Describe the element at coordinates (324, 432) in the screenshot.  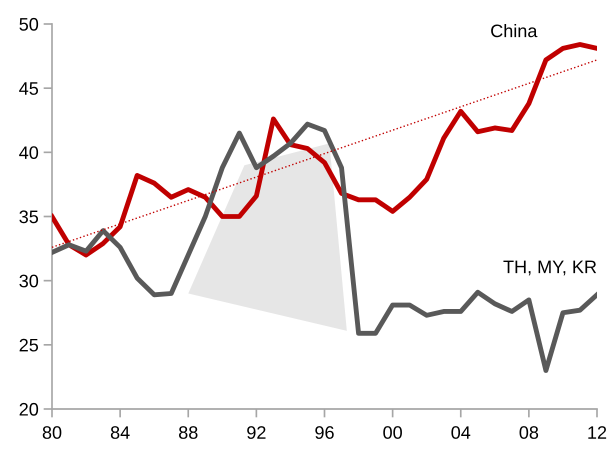
I see `x-tick-label: 96` at that location.